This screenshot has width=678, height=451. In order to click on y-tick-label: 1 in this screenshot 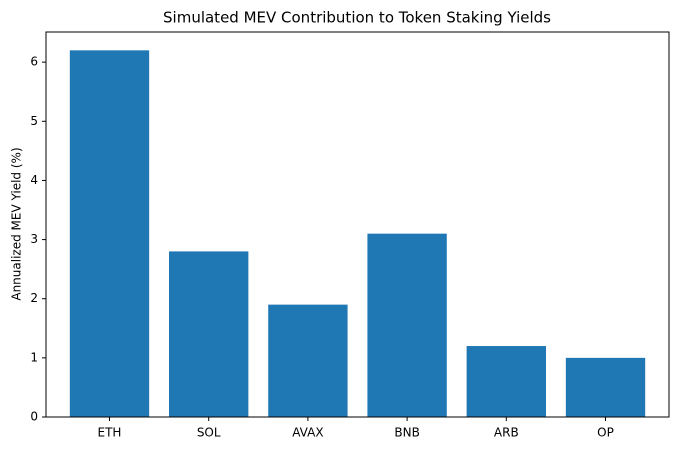, I will do `click(34, 357)`.